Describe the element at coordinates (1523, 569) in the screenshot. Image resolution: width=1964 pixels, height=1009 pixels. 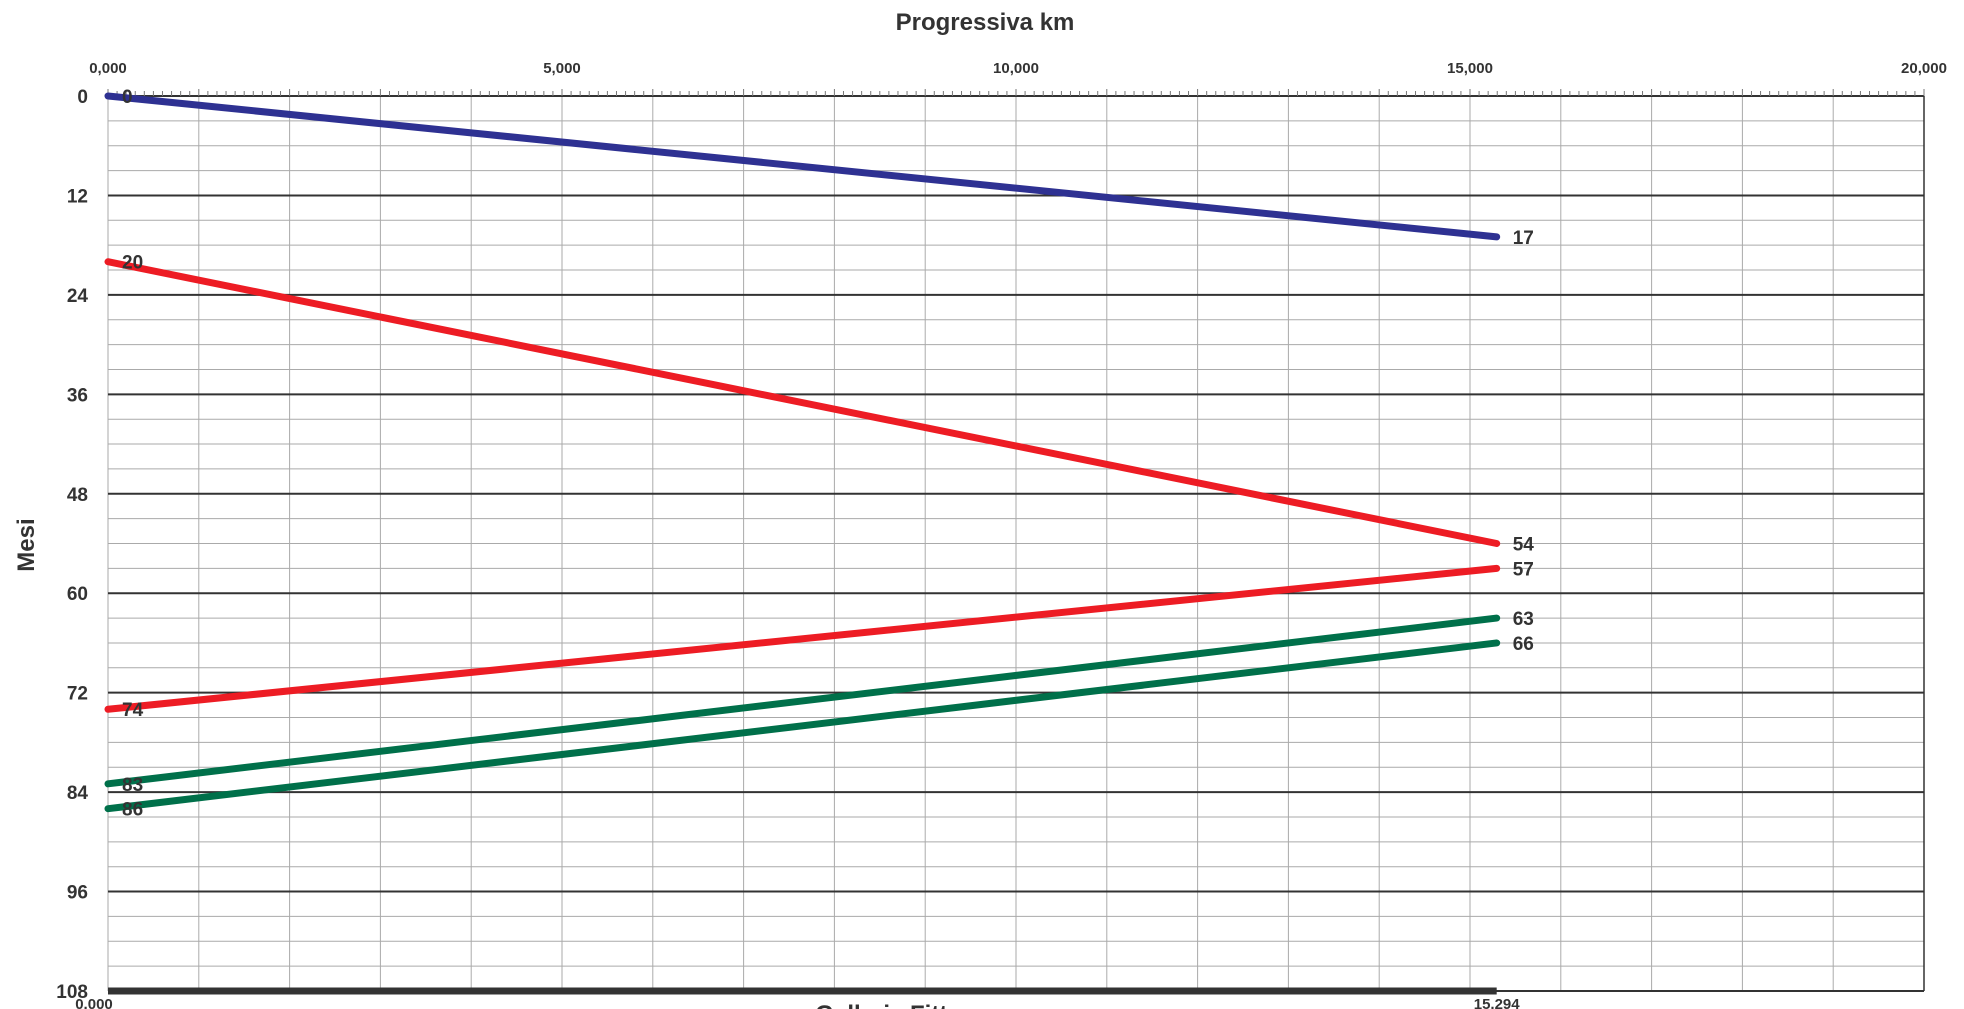
I see `series-end-label: 57` at that location.